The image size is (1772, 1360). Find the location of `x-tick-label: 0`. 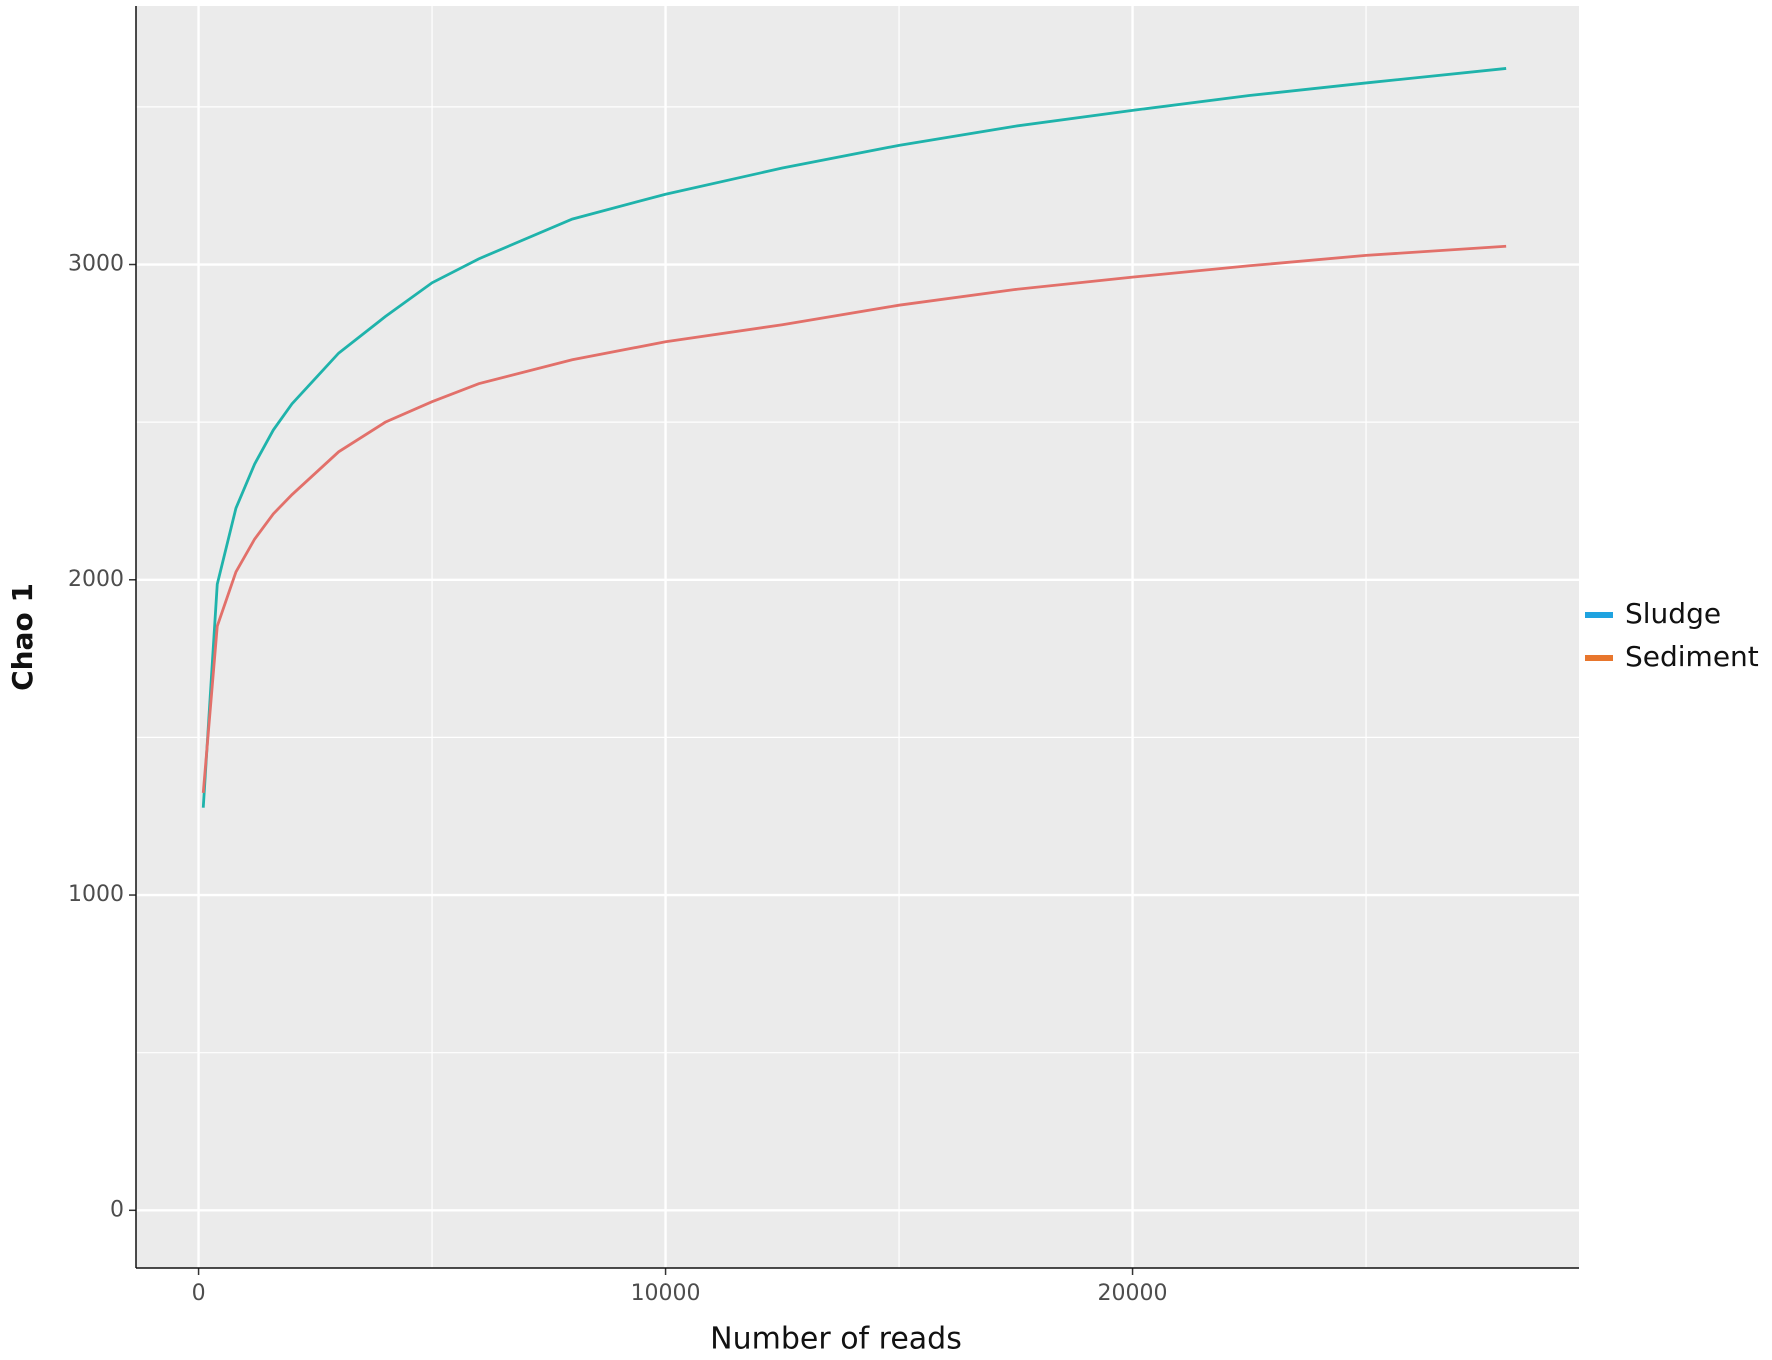

x-tick-label: 0 is located at coordinates (199, 1293).